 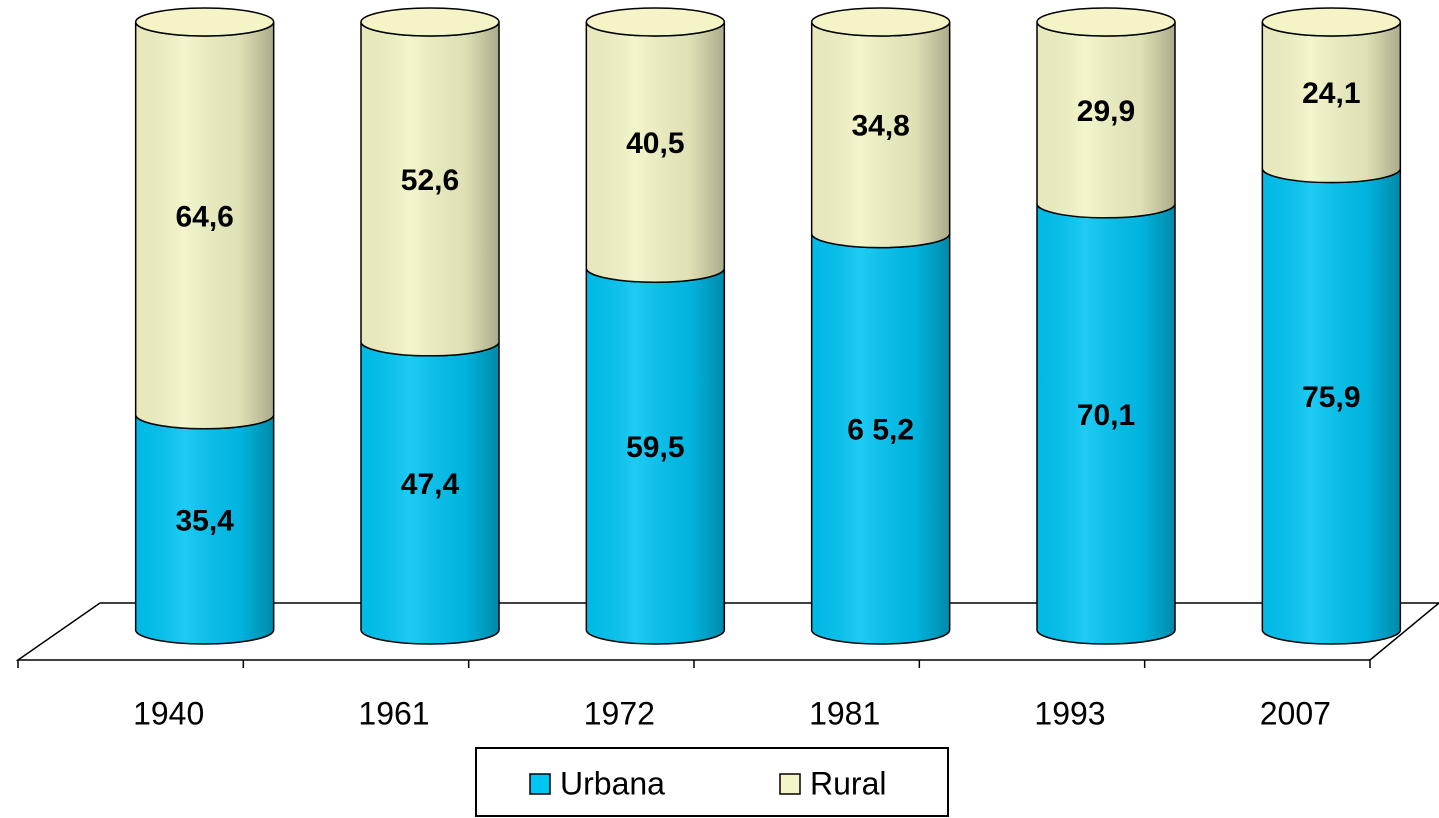 I want to click on x-tick-label: 1993, so click(x=1069, y=713).